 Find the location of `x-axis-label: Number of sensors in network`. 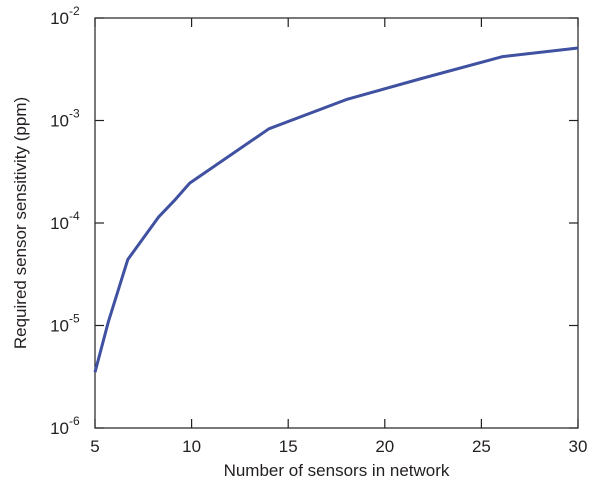

x-axis-label: Number of sensors in network is located at coordinates (337, 470).